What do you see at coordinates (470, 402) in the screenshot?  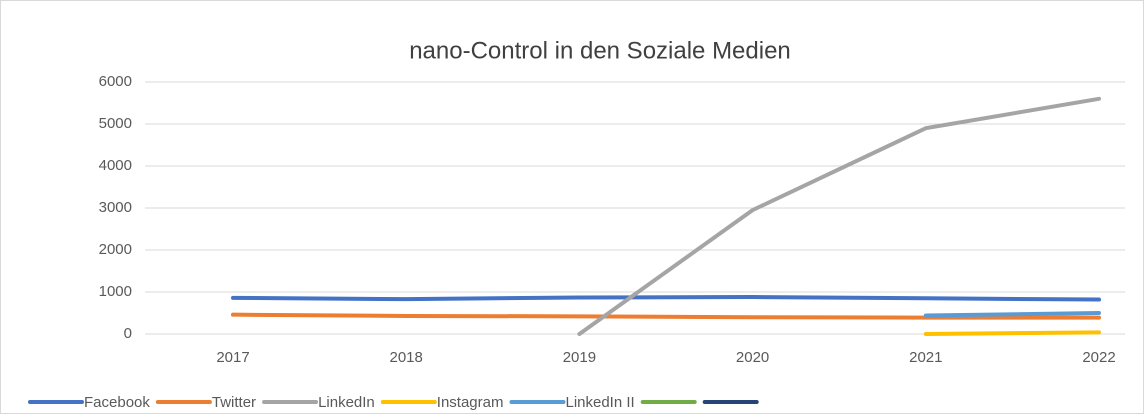 I see `legend-label: Instagram` at bounding box center [470, 402].